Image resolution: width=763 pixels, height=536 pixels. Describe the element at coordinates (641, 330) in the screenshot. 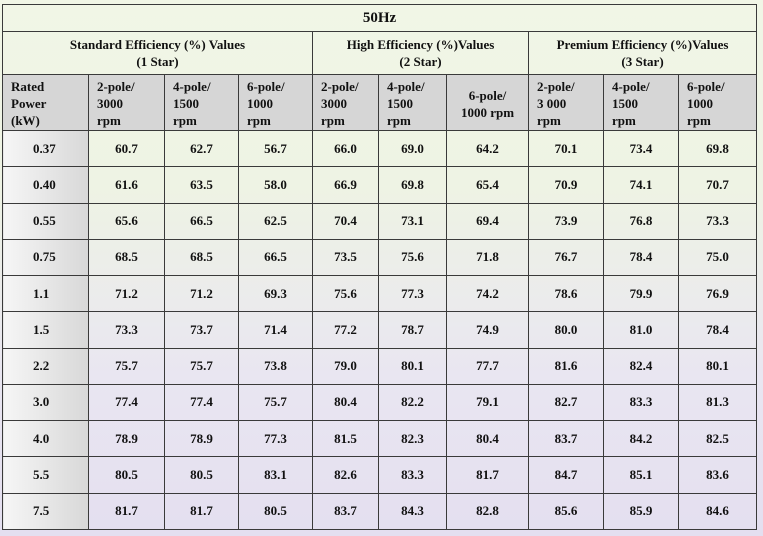

I see `efficiency-value-cell: 81.0` at that location.